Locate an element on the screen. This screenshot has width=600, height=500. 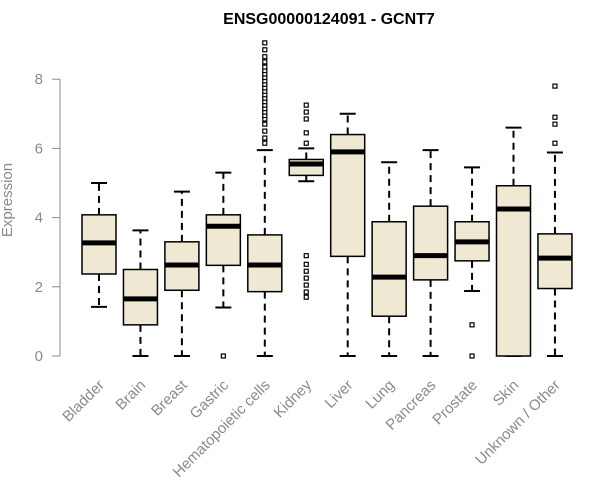
y-tick-label: 4 is located at coordinates (39, 218).